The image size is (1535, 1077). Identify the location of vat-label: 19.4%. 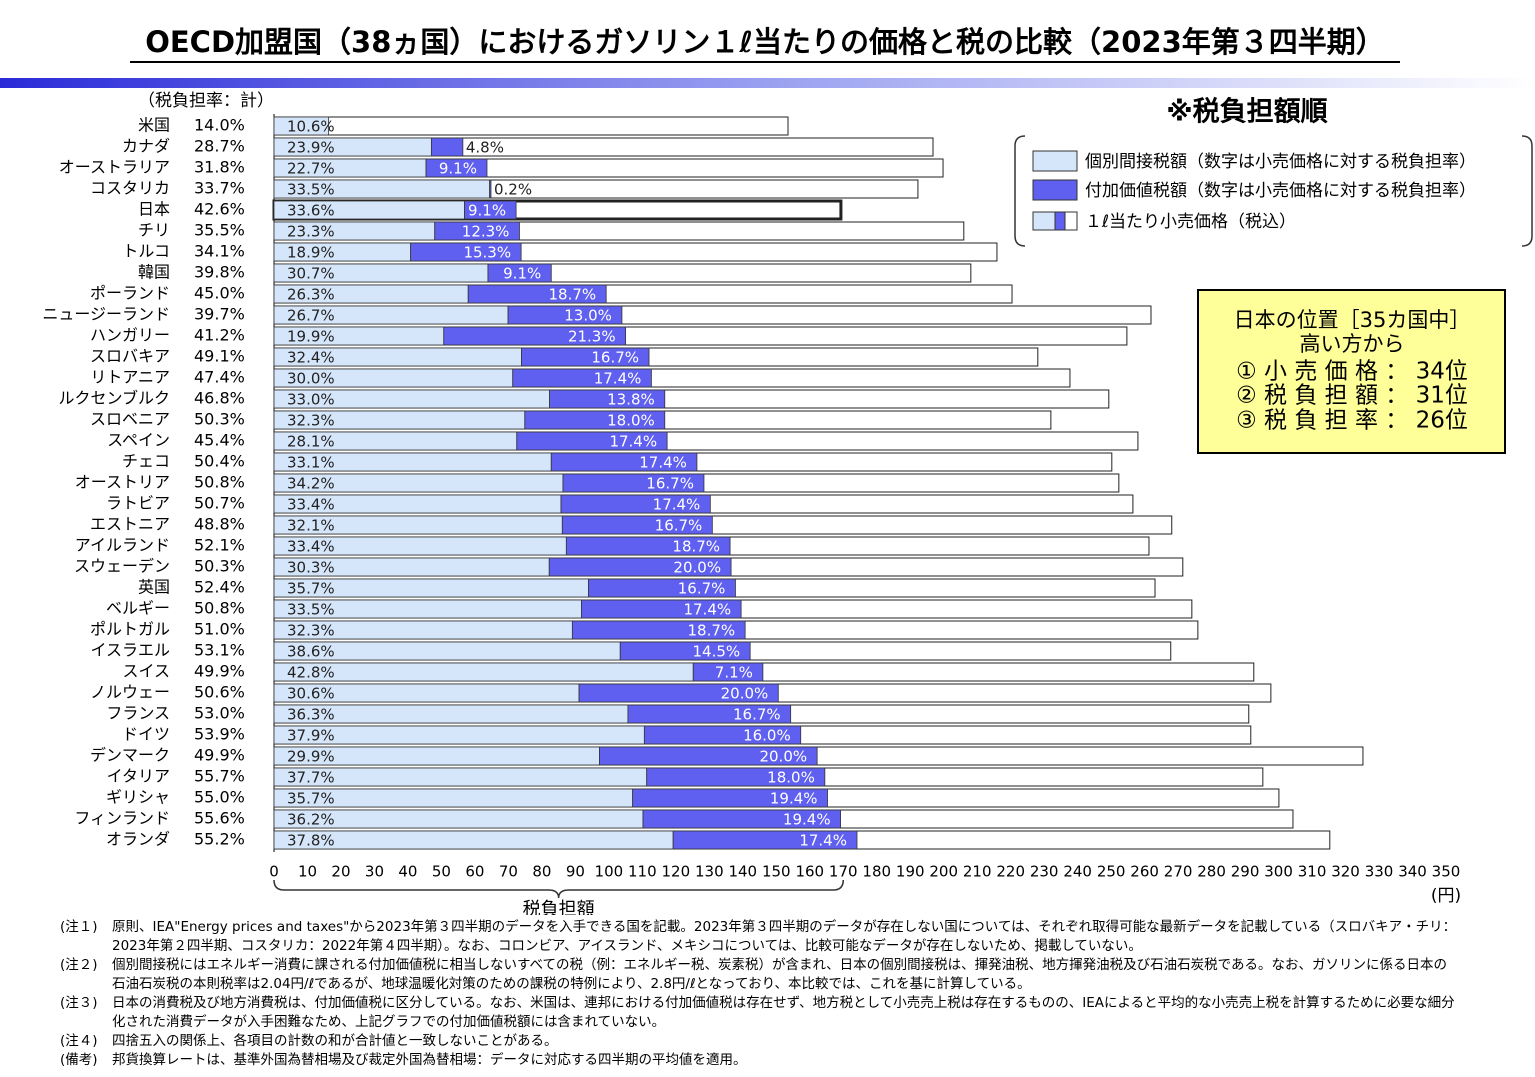
(807, 820).